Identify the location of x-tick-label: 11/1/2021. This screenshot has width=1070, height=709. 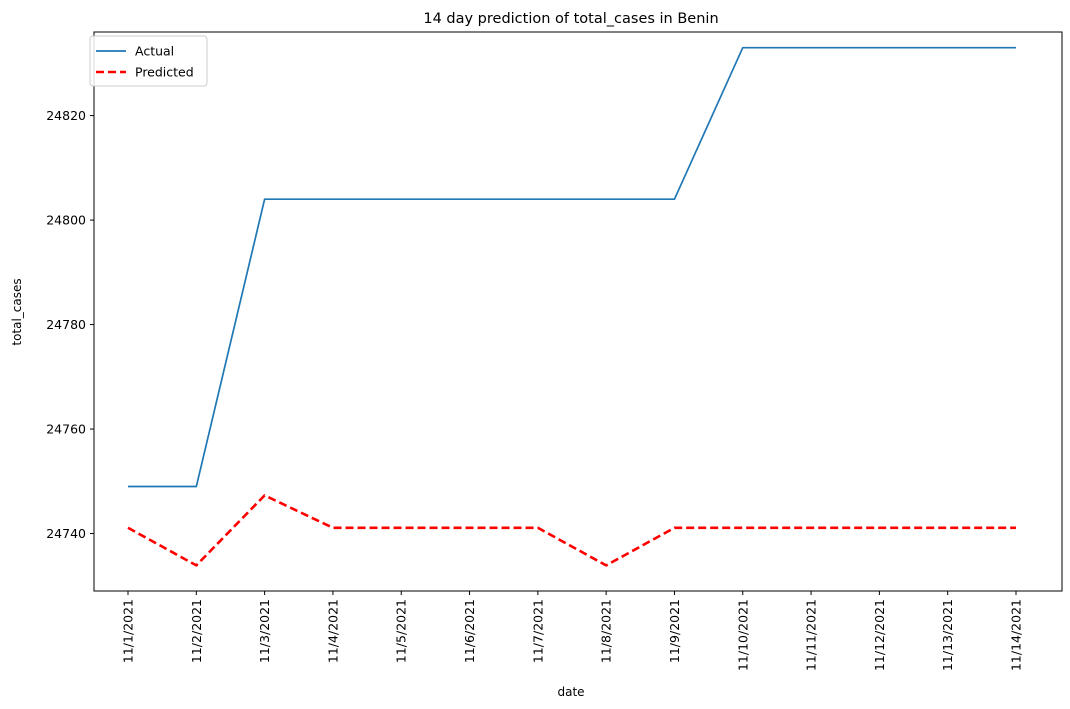
(128, 631).